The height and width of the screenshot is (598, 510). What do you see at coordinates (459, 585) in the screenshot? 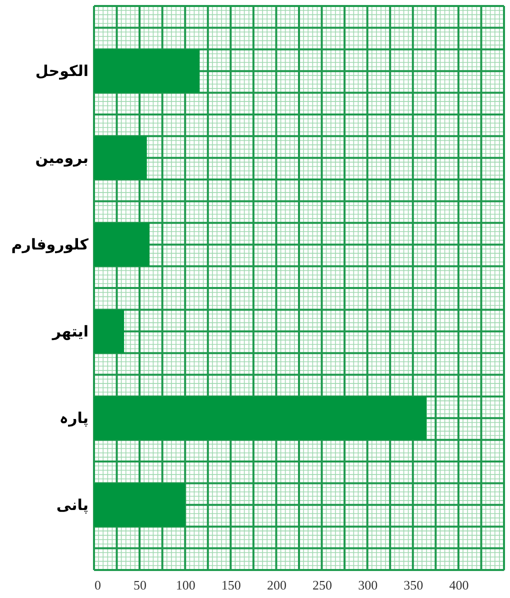
I see `x-tick-label: 400` at bounding box center [459, 585].